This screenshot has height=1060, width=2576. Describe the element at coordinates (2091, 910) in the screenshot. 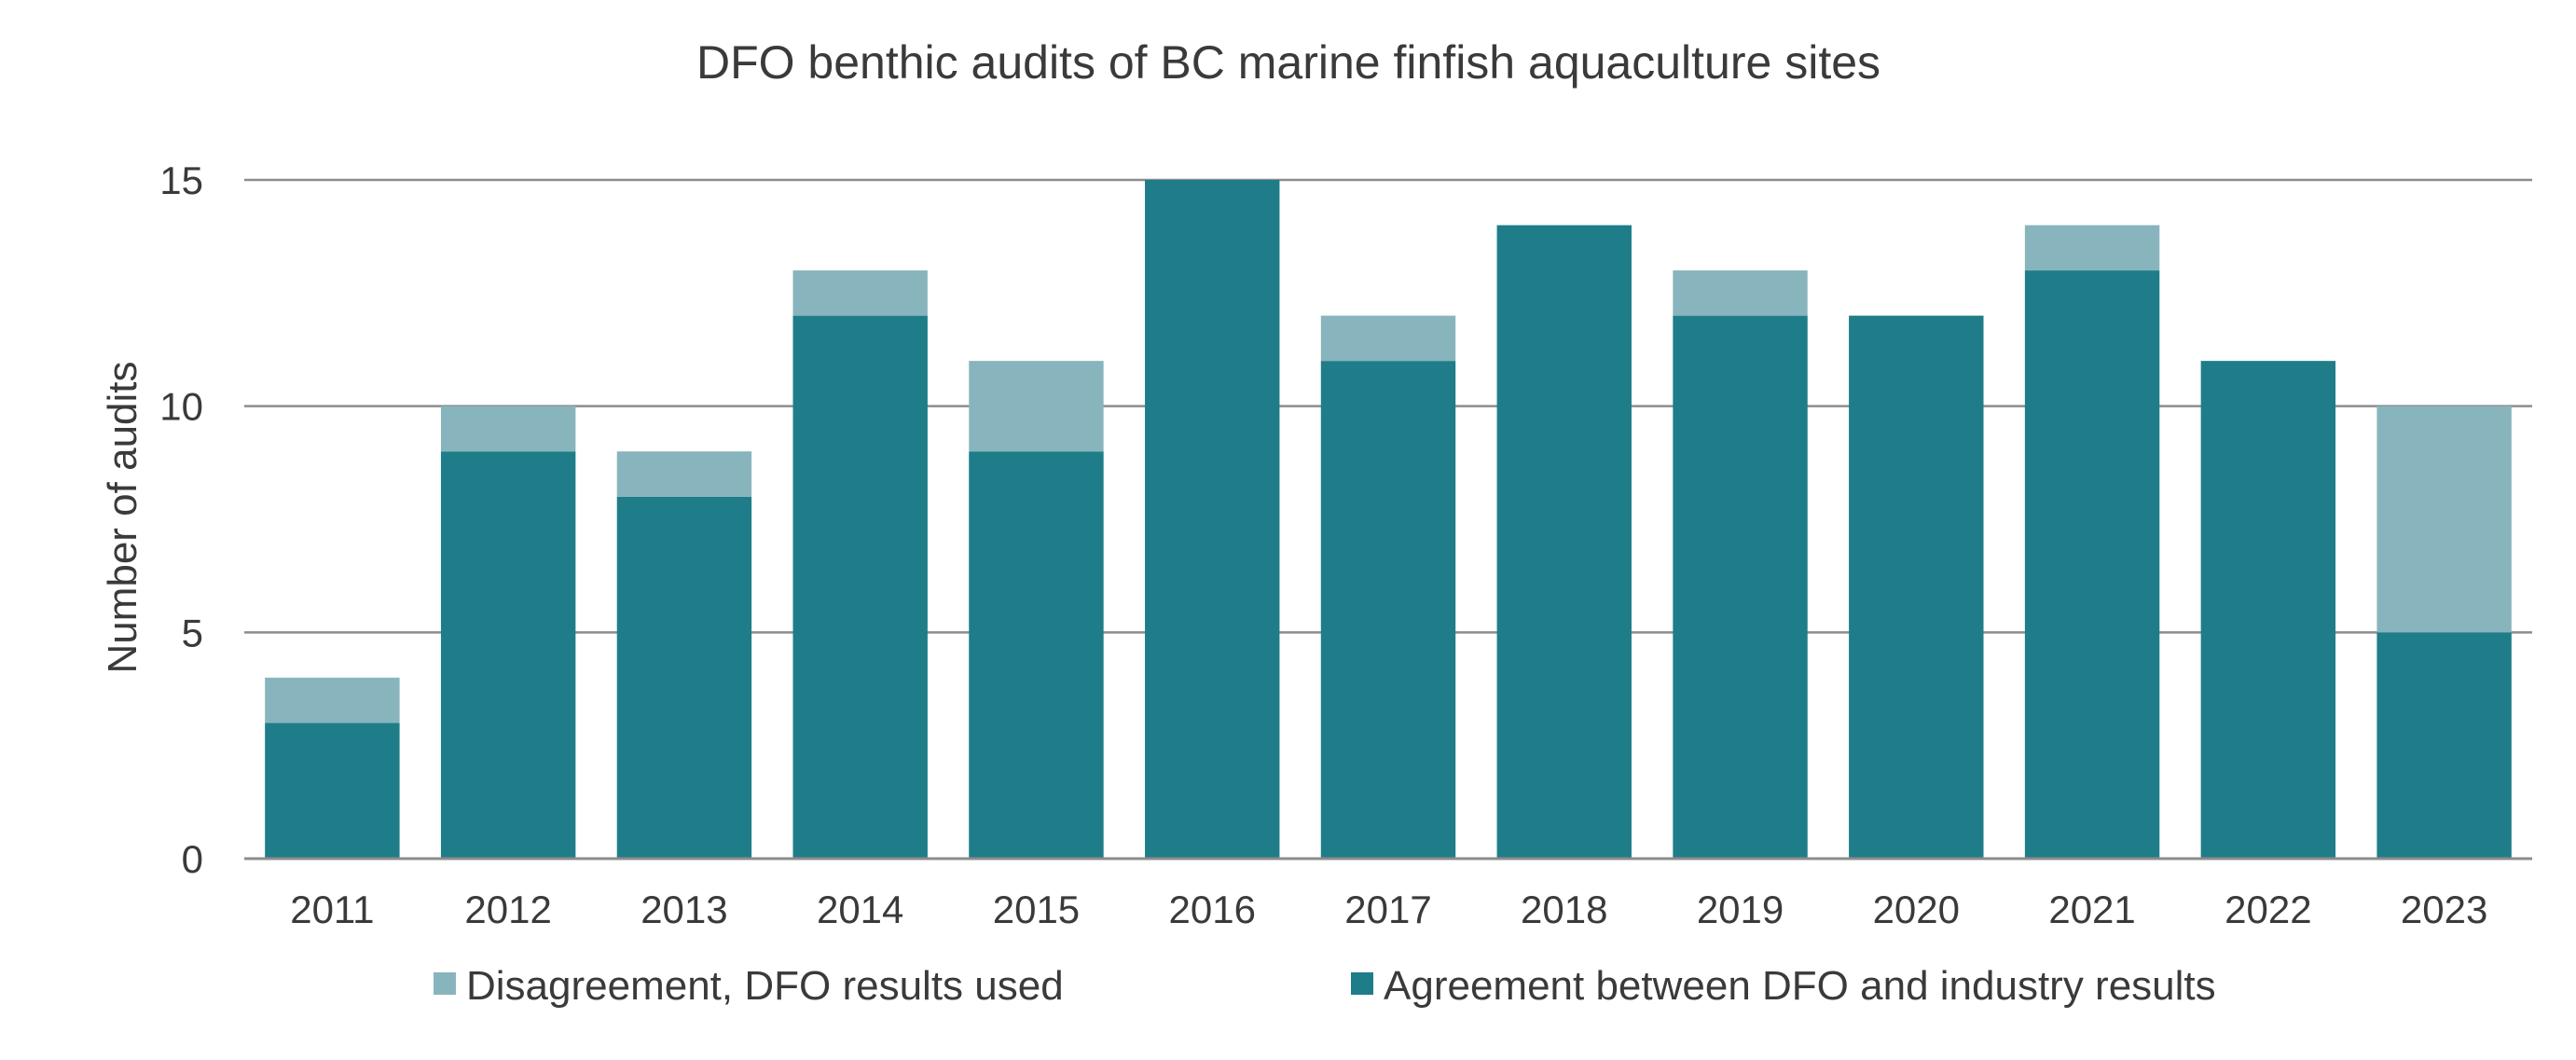

I see `x-tick-label: 2021` at that location.